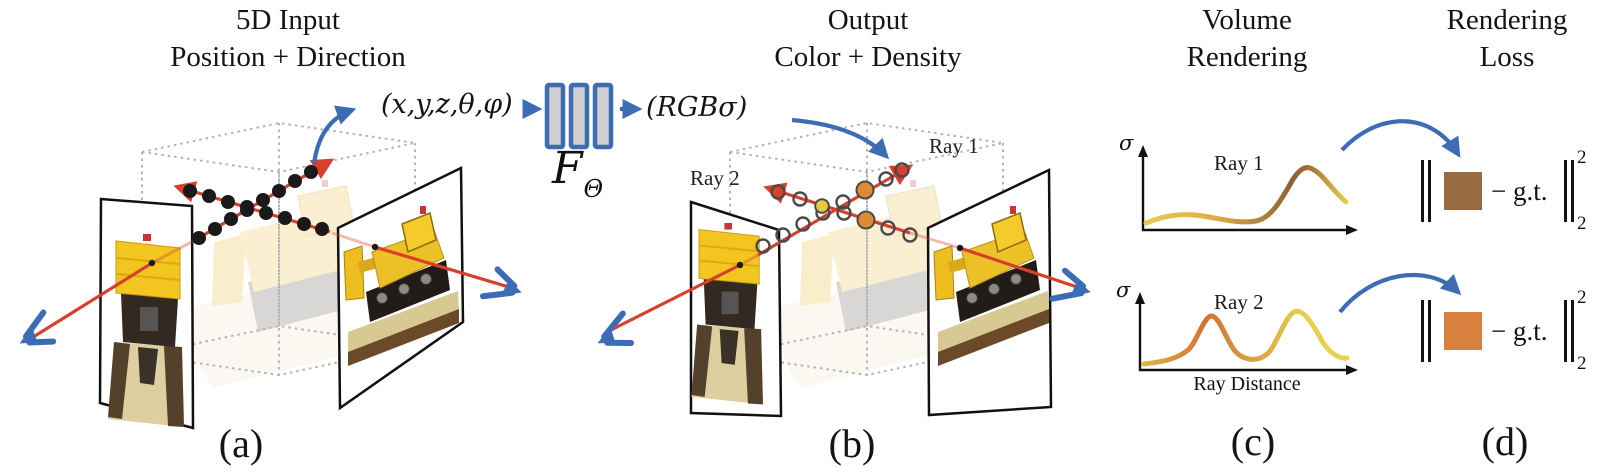  What do you see at coordinates (567, 168) in the screenshot?
I see `network-function-f: F` at bounding box center [567, 168].